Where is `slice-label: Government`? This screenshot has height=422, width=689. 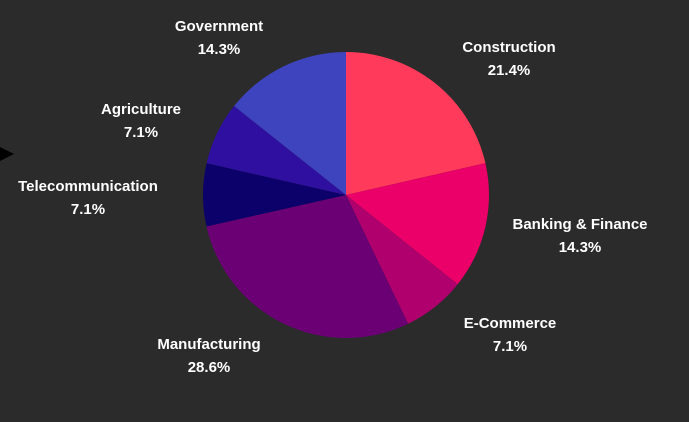
slice-label: Government is located at coordinates (219, 26).